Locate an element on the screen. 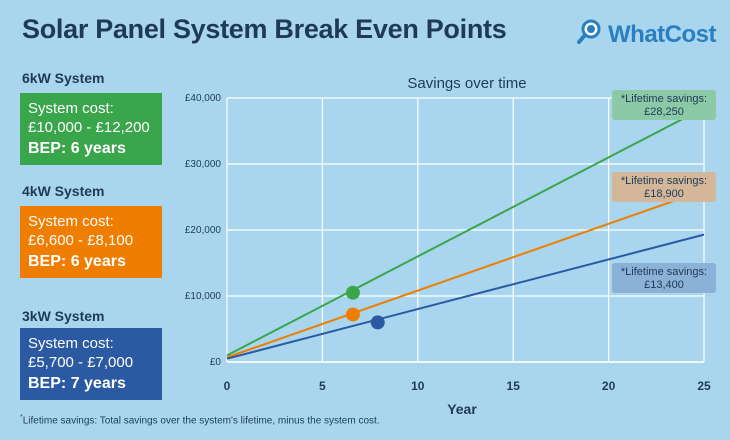  x-tick-label: 25 is located at coordinates (704, 386).